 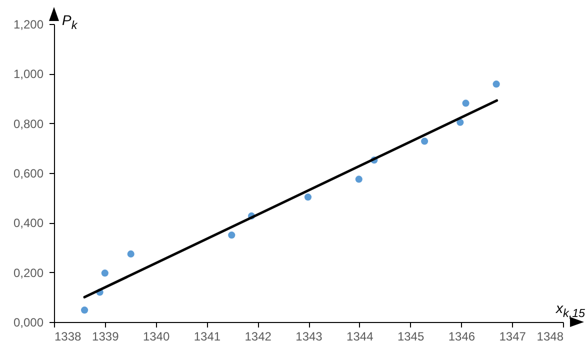 What do you see at coordinates (70, 22) in the screenshot?
I see `y-axis-title: P$_{k}$` at bounding box center [70, 22].